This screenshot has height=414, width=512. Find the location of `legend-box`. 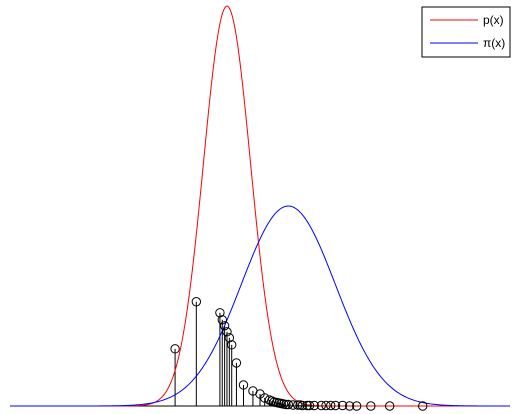

legend-box is located at coordinates (466, 32).